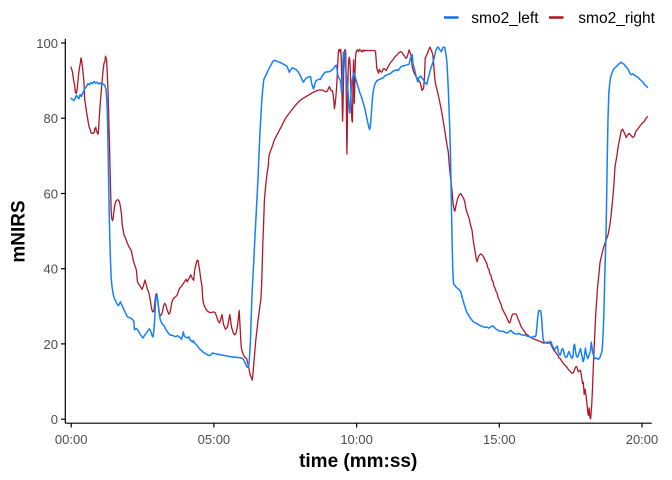  What do you see at coordinates (356, 439) in the screenshot?
I see `svg-text: 10:00` at bounding box center [356, 439].